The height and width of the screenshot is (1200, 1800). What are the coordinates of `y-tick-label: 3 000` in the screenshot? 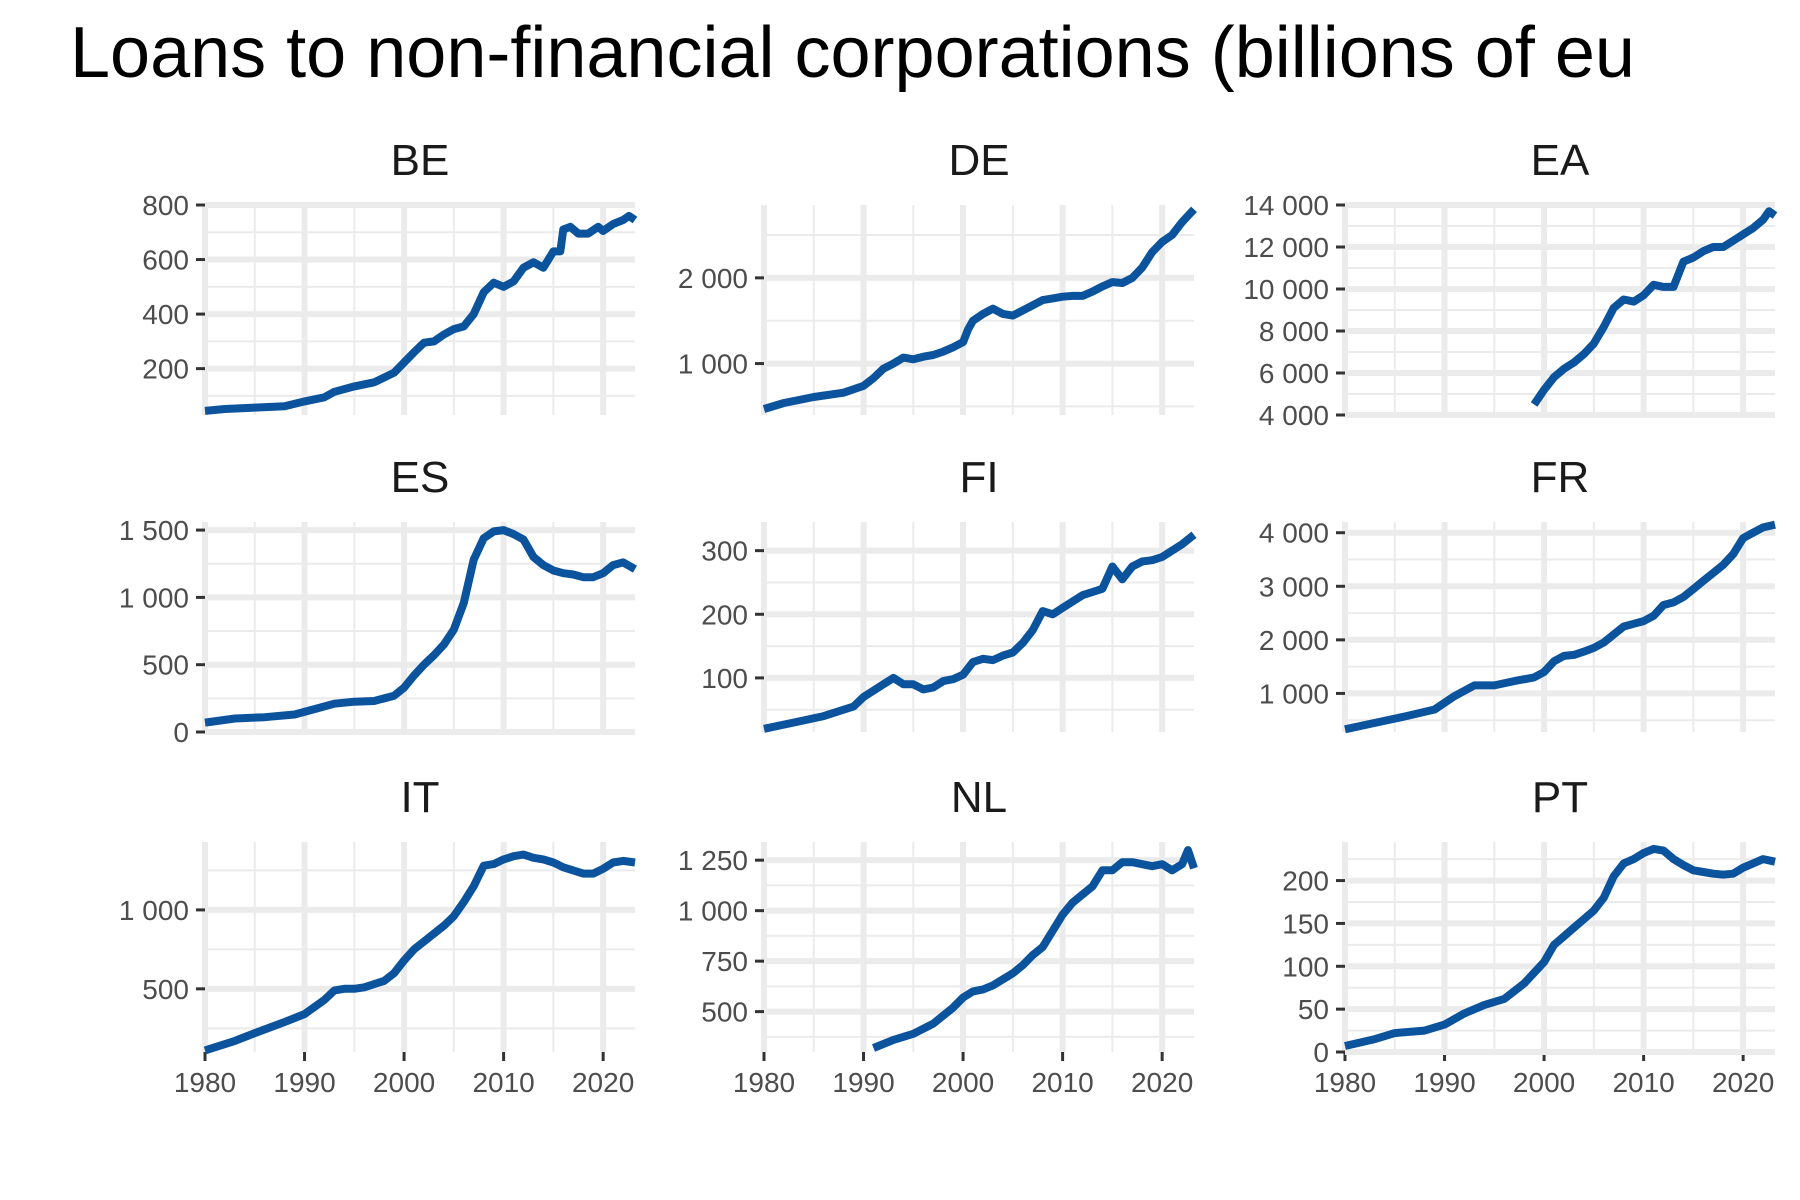 It's located at (1294, 586).